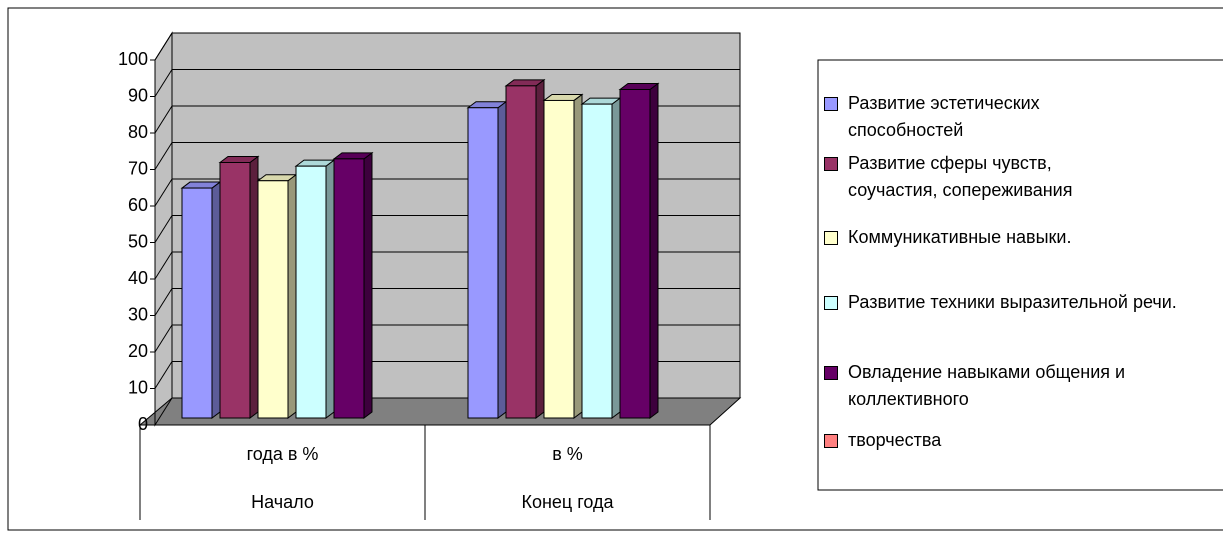  What do you see at coordinates (133, 59) in the screenshot?
I see `y-tick-label: 100` at bounding box center [133, 59].